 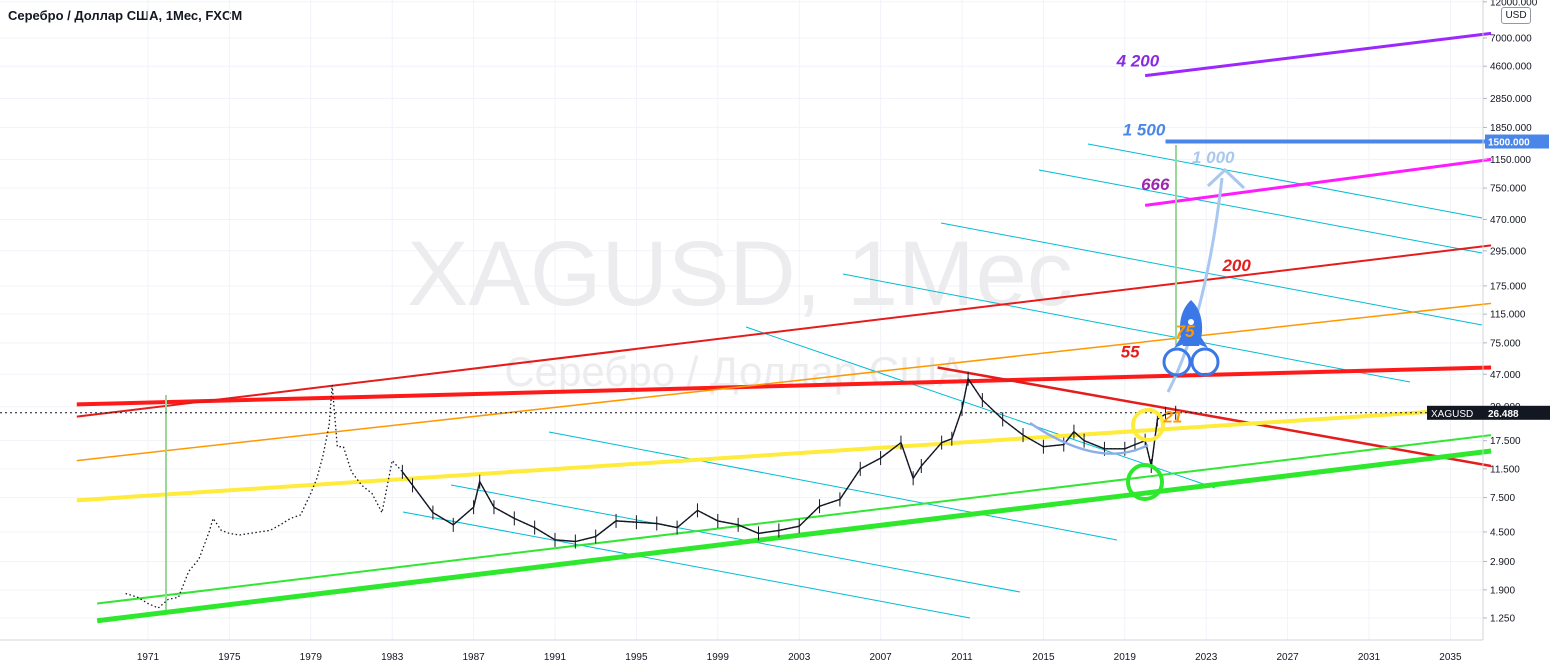 What do you see at coordinates (1505, 375) in the screenshot?
I see `price-tick-label: 47.000` at bounding box center [1505, 375].